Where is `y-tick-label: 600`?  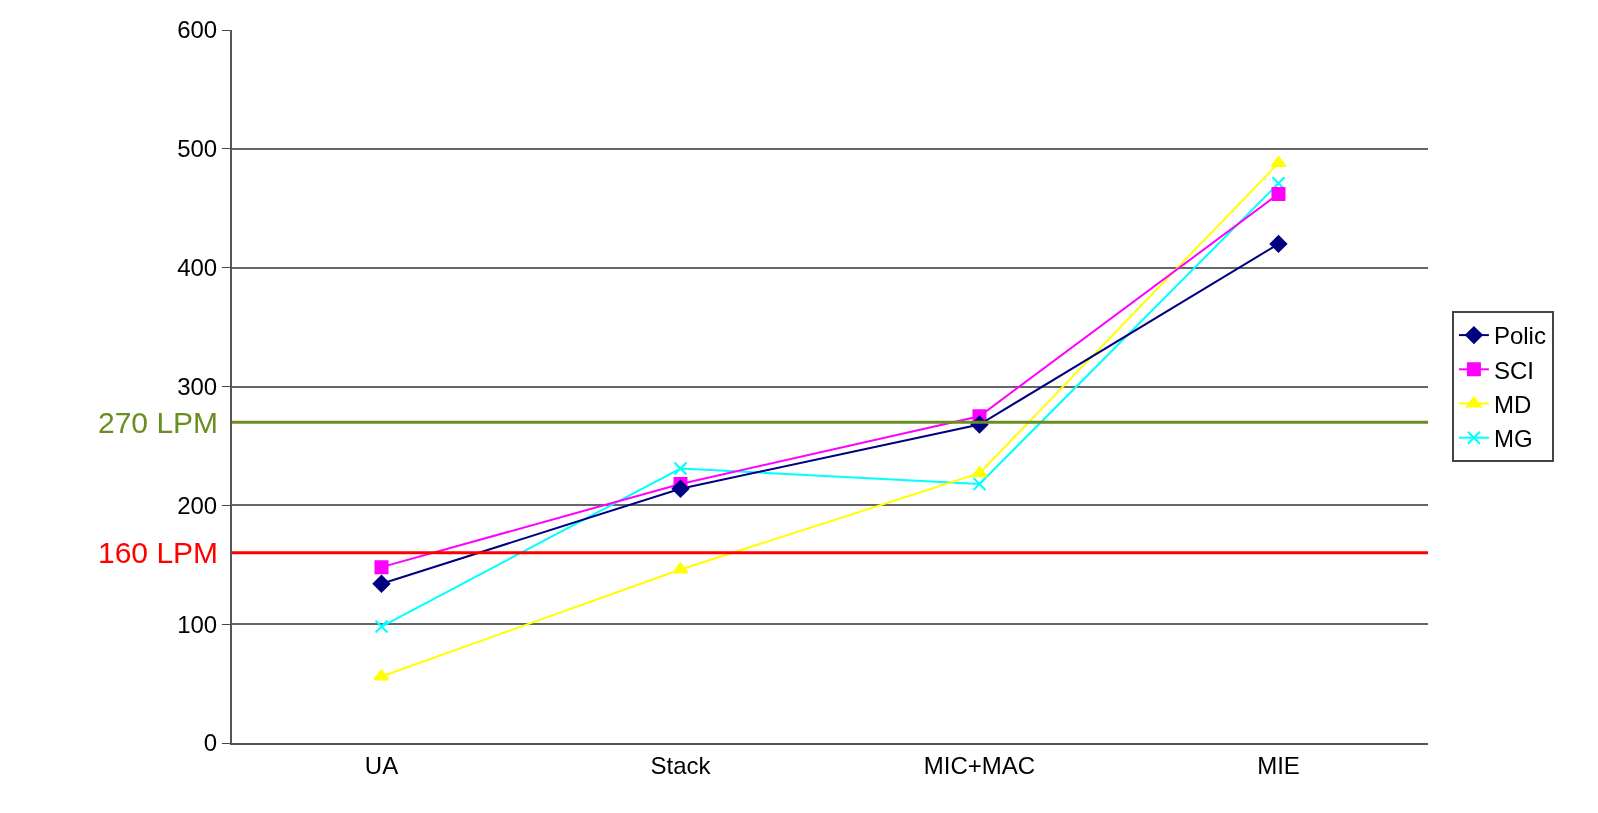 y-tick-label: 600 is located at coordinates (197, 30).